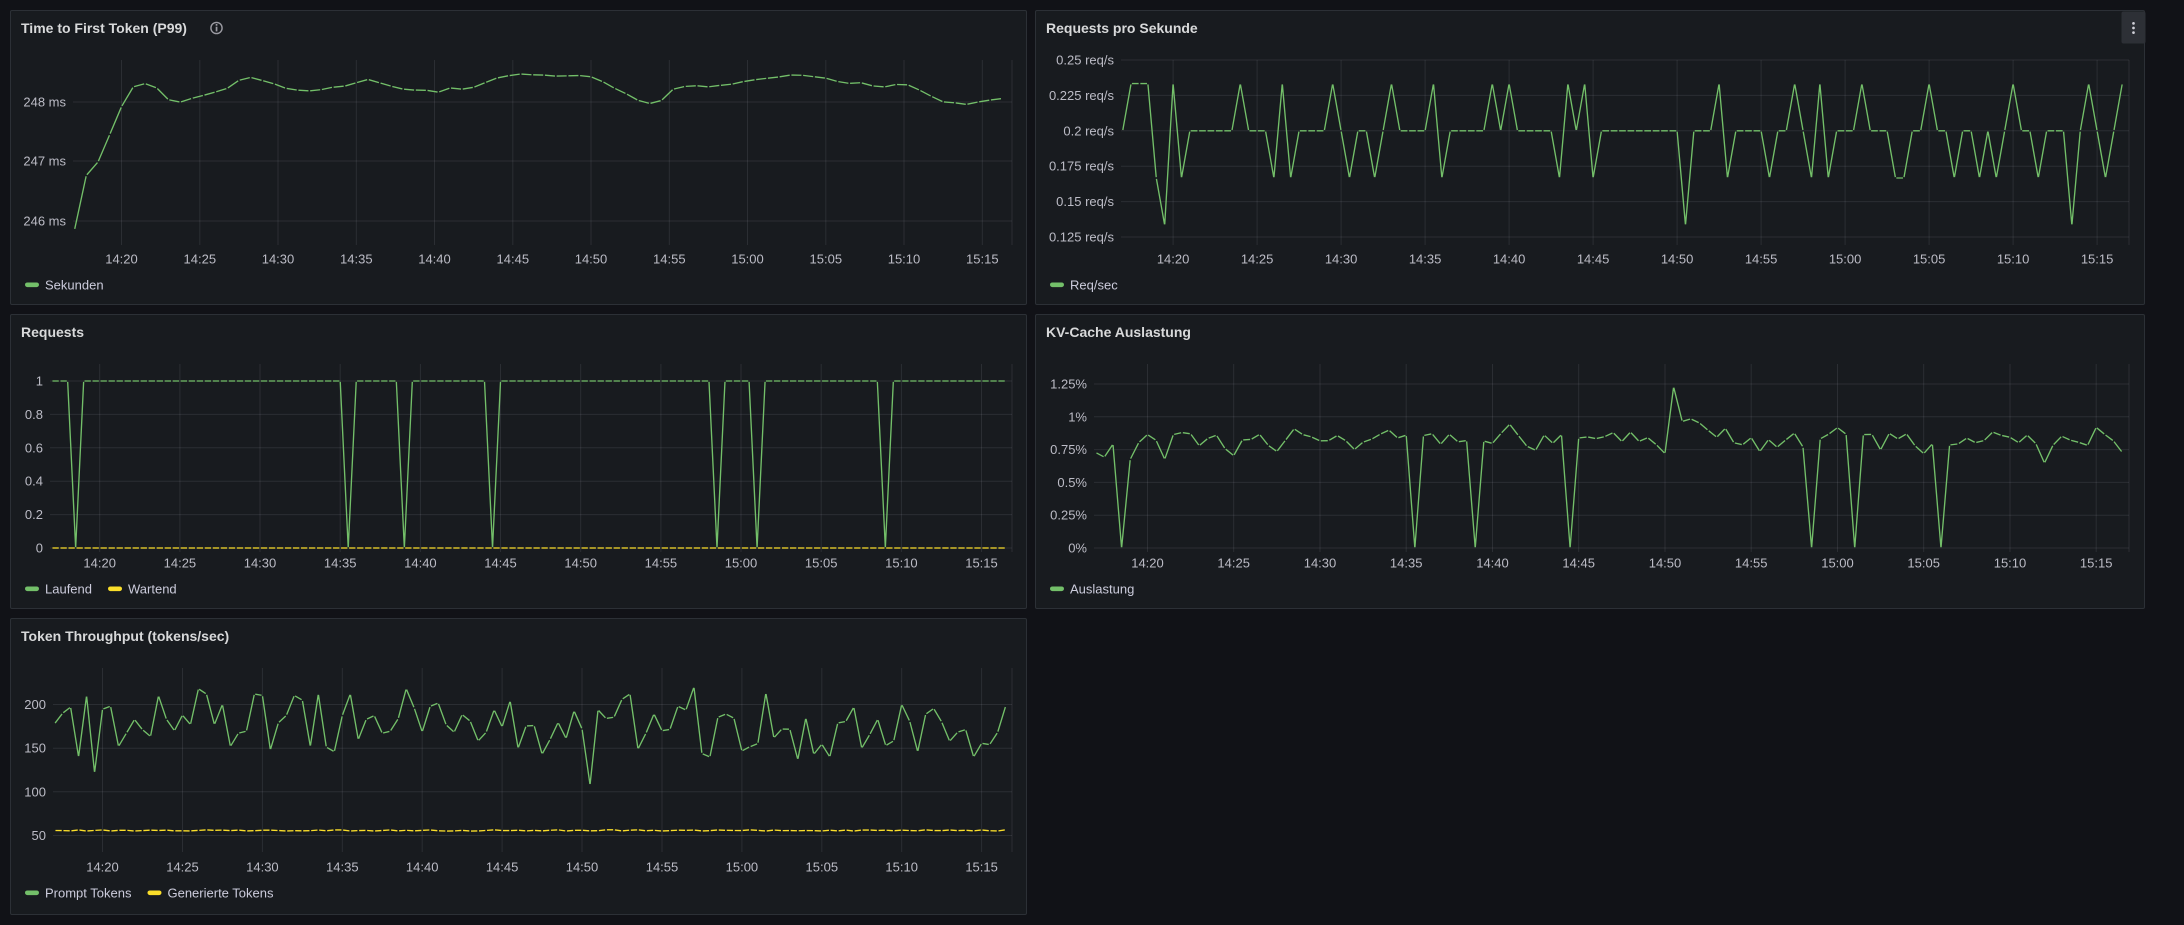  What do you see at coordinates (44, 161) in the screenshot?
I see `svg-text: 247 ms` at bounding box center [44, 161].